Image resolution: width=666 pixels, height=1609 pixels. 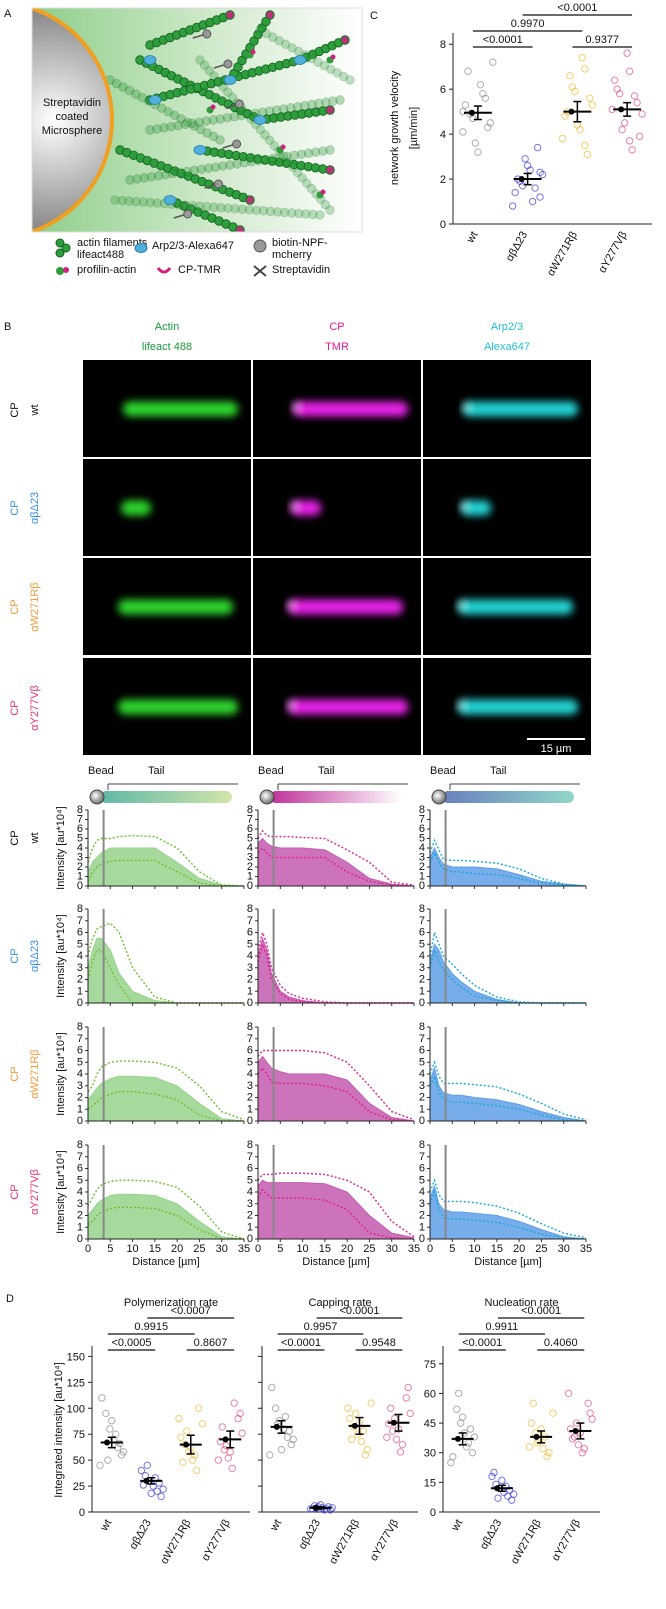 I want to click on x-tick-label: 20, so click(x=177, y=1249).